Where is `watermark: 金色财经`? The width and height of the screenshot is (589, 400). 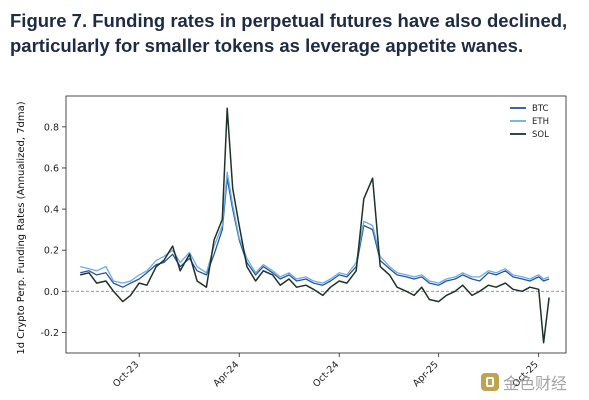
watermark: 金色财经 is located at coordinates (523, 382).